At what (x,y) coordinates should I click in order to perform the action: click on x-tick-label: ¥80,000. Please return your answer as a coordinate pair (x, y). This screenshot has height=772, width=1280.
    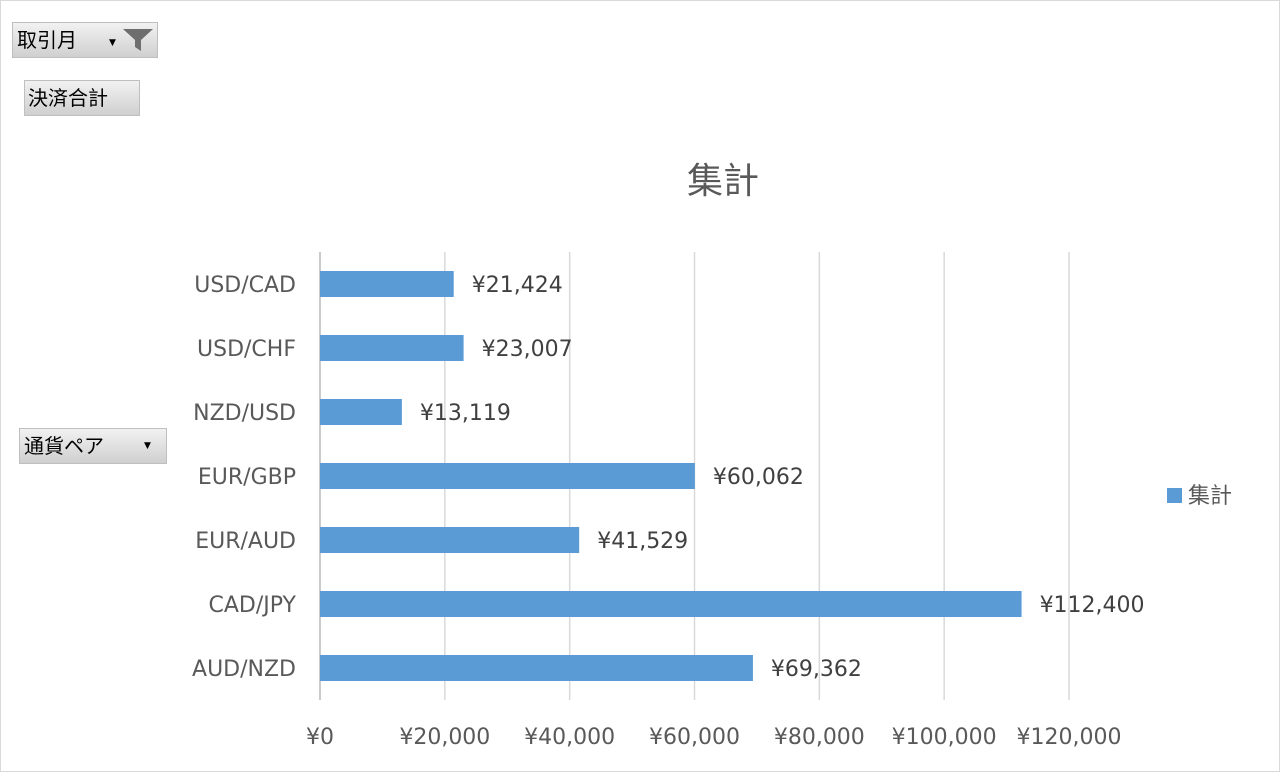
    Looking at the image, I should click on (819, 737).